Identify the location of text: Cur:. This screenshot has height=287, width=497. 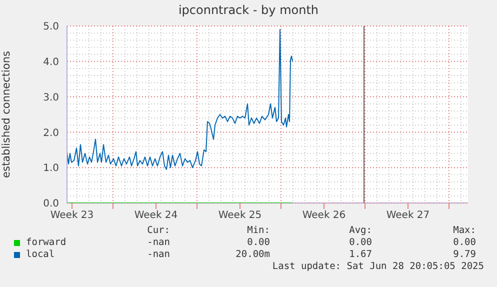
(158, 230).